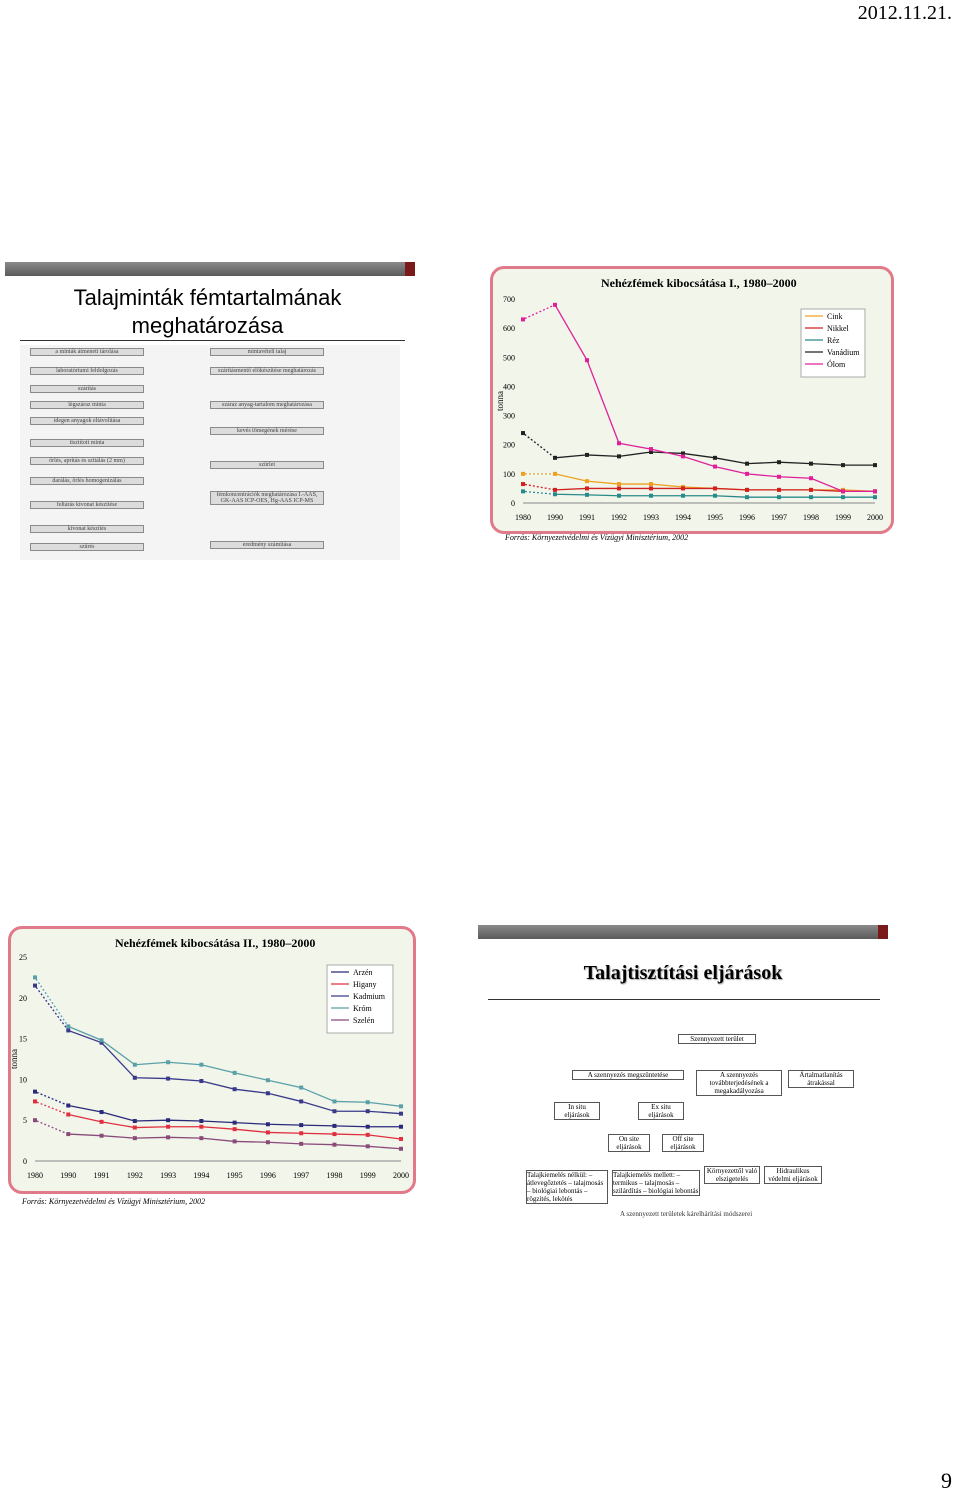 This screenshot has width=960, height=1500. What do you see at coordinates (267, 1142) in the screenshot?
I see `data-point-szelén-1996` at bounding box center [267, 1142].